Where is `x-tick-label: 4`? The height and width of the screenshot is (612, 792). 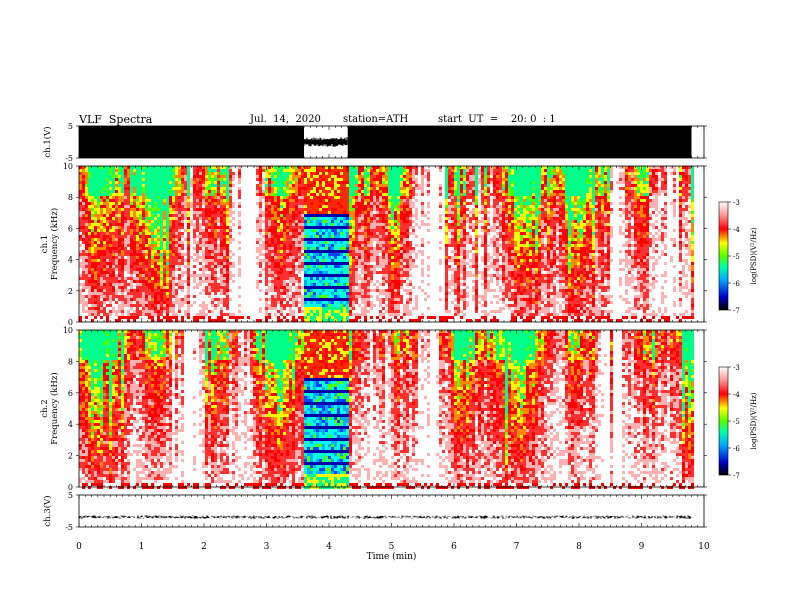 x-tick-label: 4 is located at coordinates (329, 547).